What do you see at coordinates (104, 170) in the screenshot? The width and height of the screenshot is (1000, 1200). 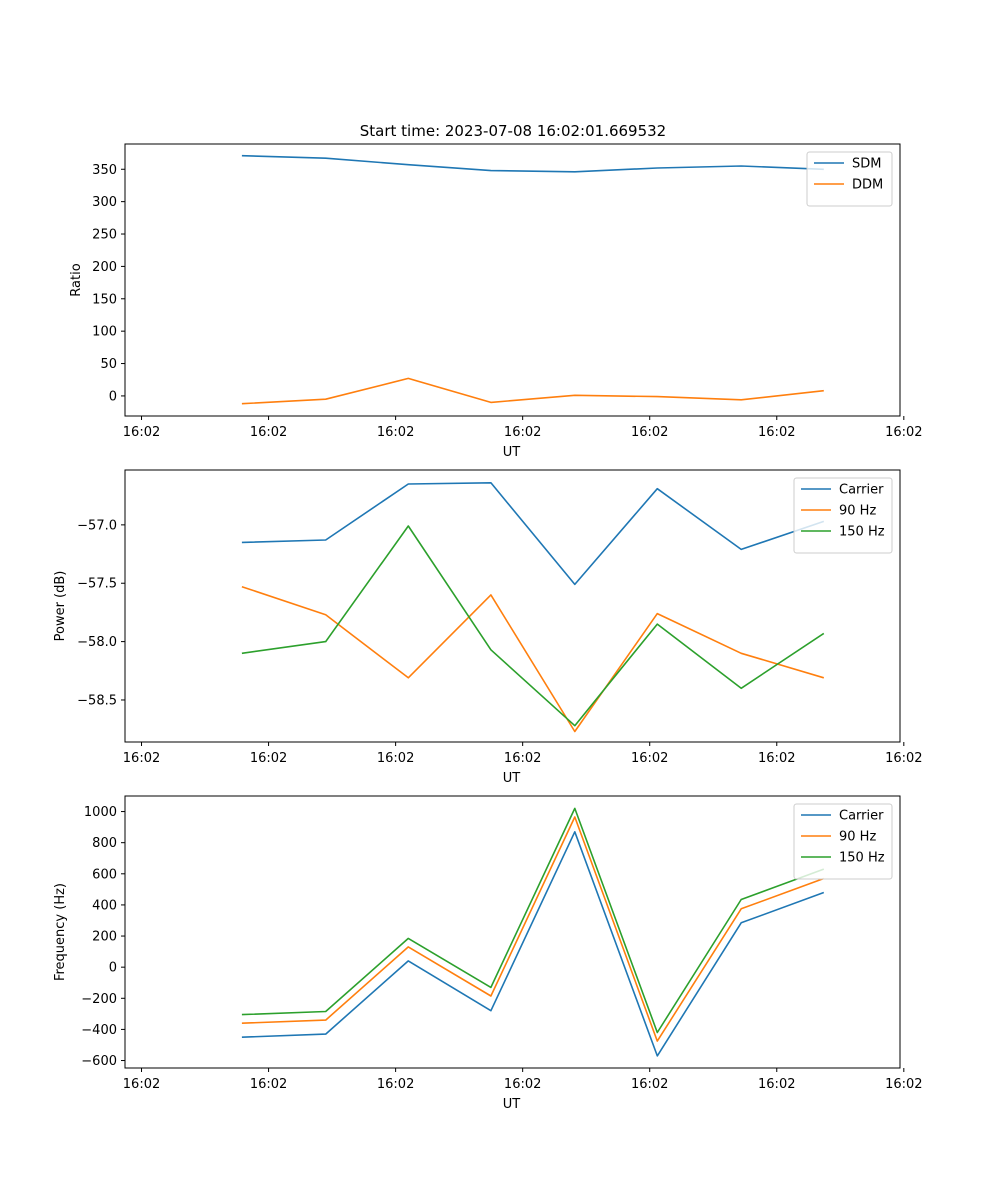 I see `y-tick-label: 350` at bounding box center [104, 170].